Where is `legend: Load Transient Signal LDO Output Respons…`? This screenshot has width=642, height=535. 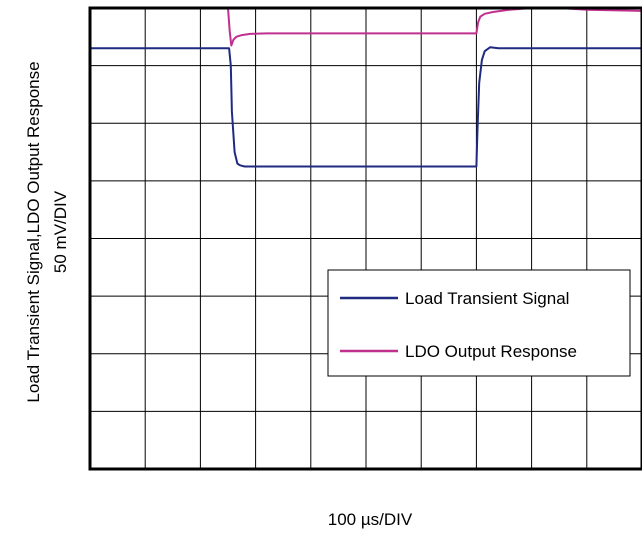
legend: Load Transient Signal LDO Output Respons… is located at coordinates (479, 323).